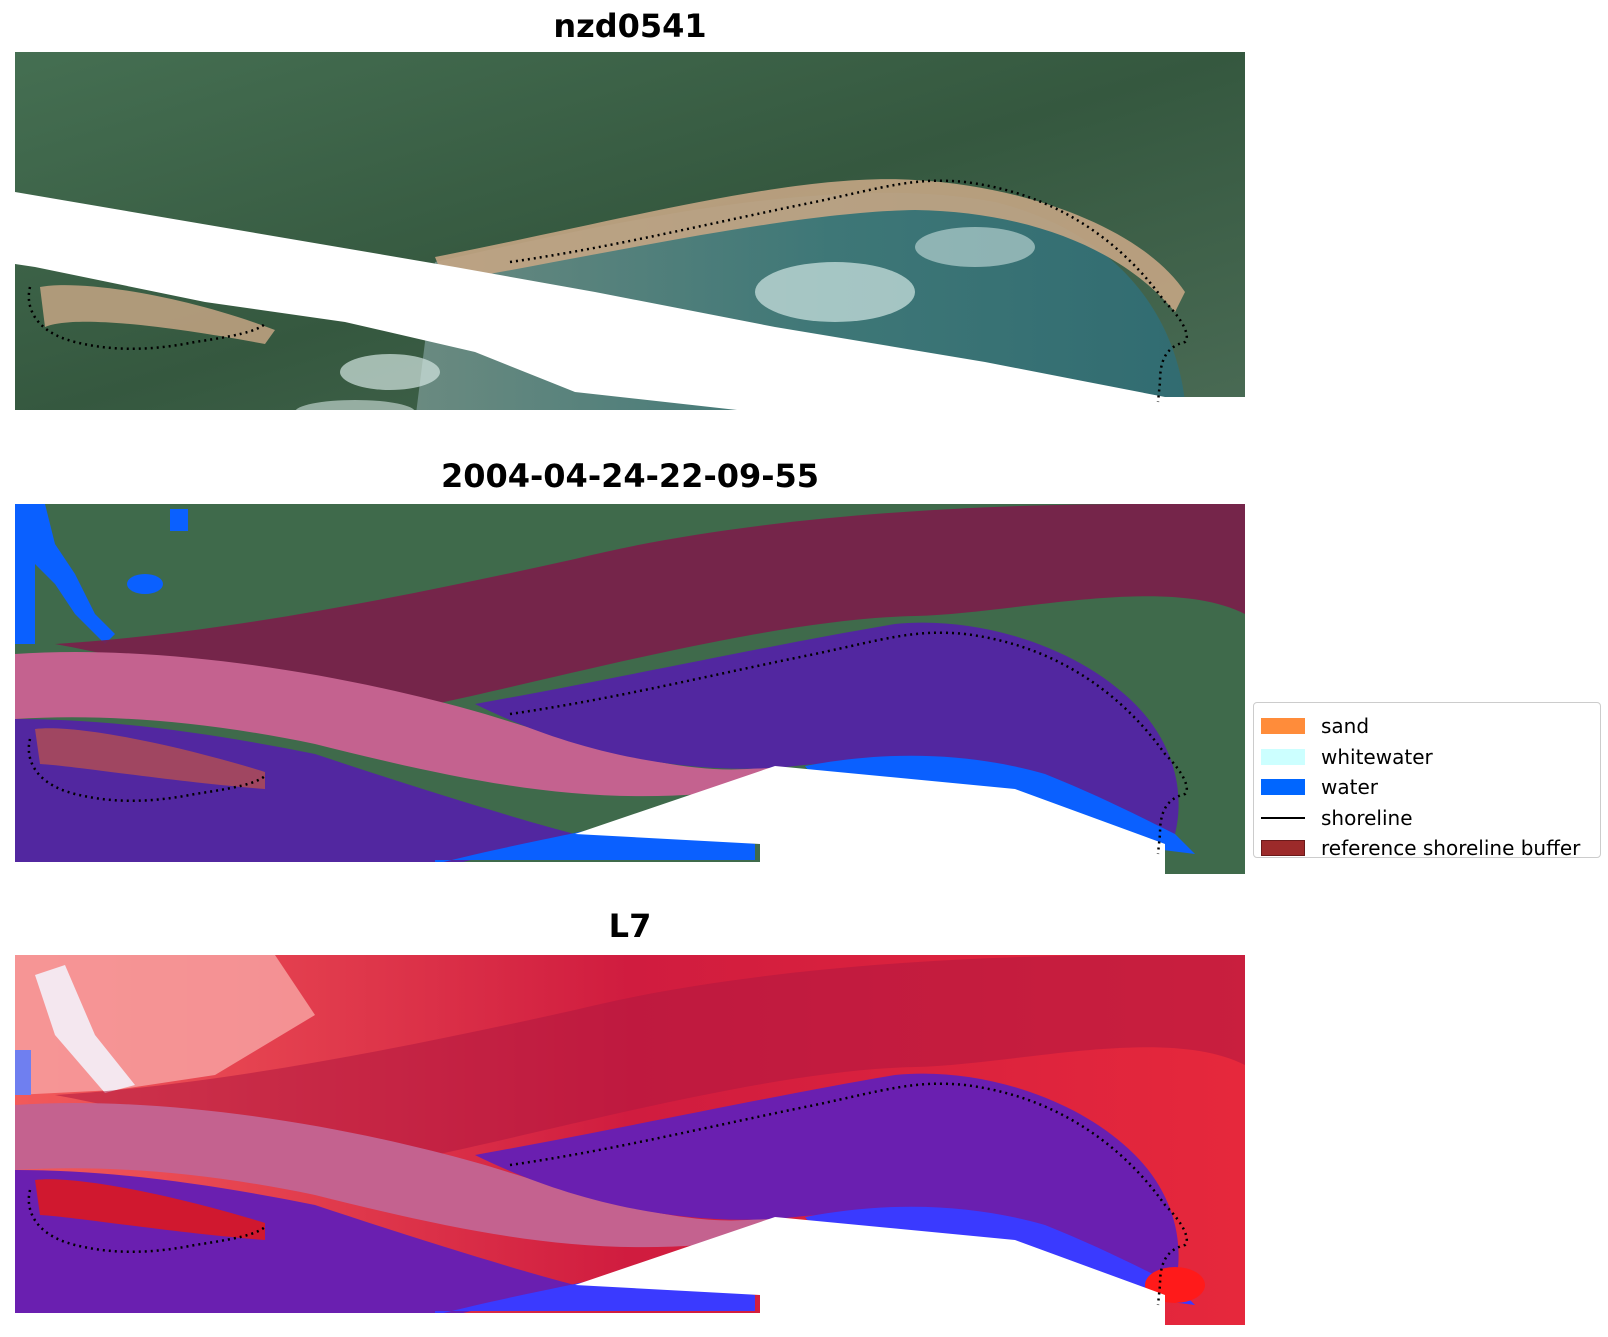  Describe the element at coordinates (1283, 817) in the screenshot. I see `legend-swatch-shoreline` at that location.